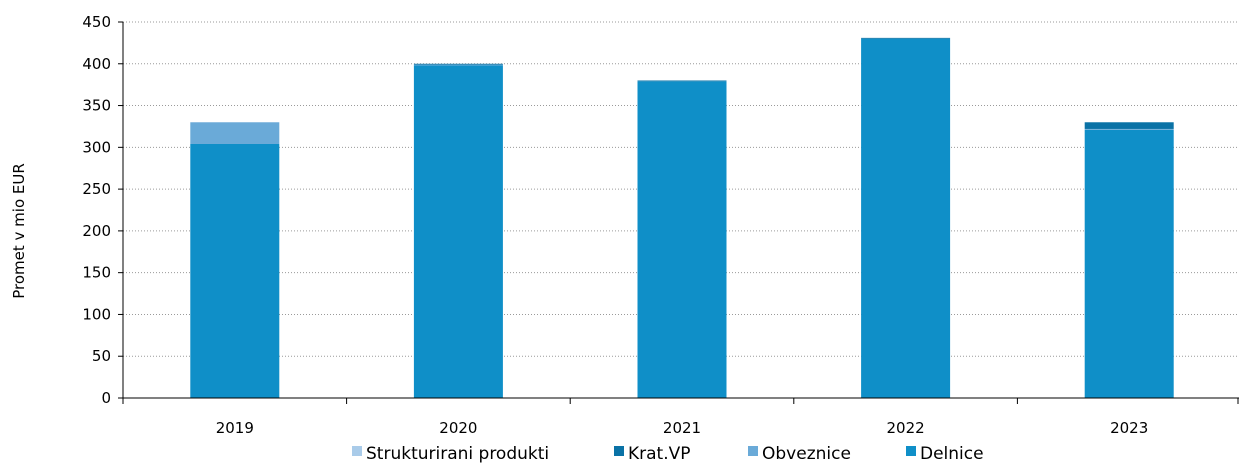  What do you see at coordinates (1129, 263) in the screenshot?
I see `bar-delnice-2023` at bounding box center [1129, 263].